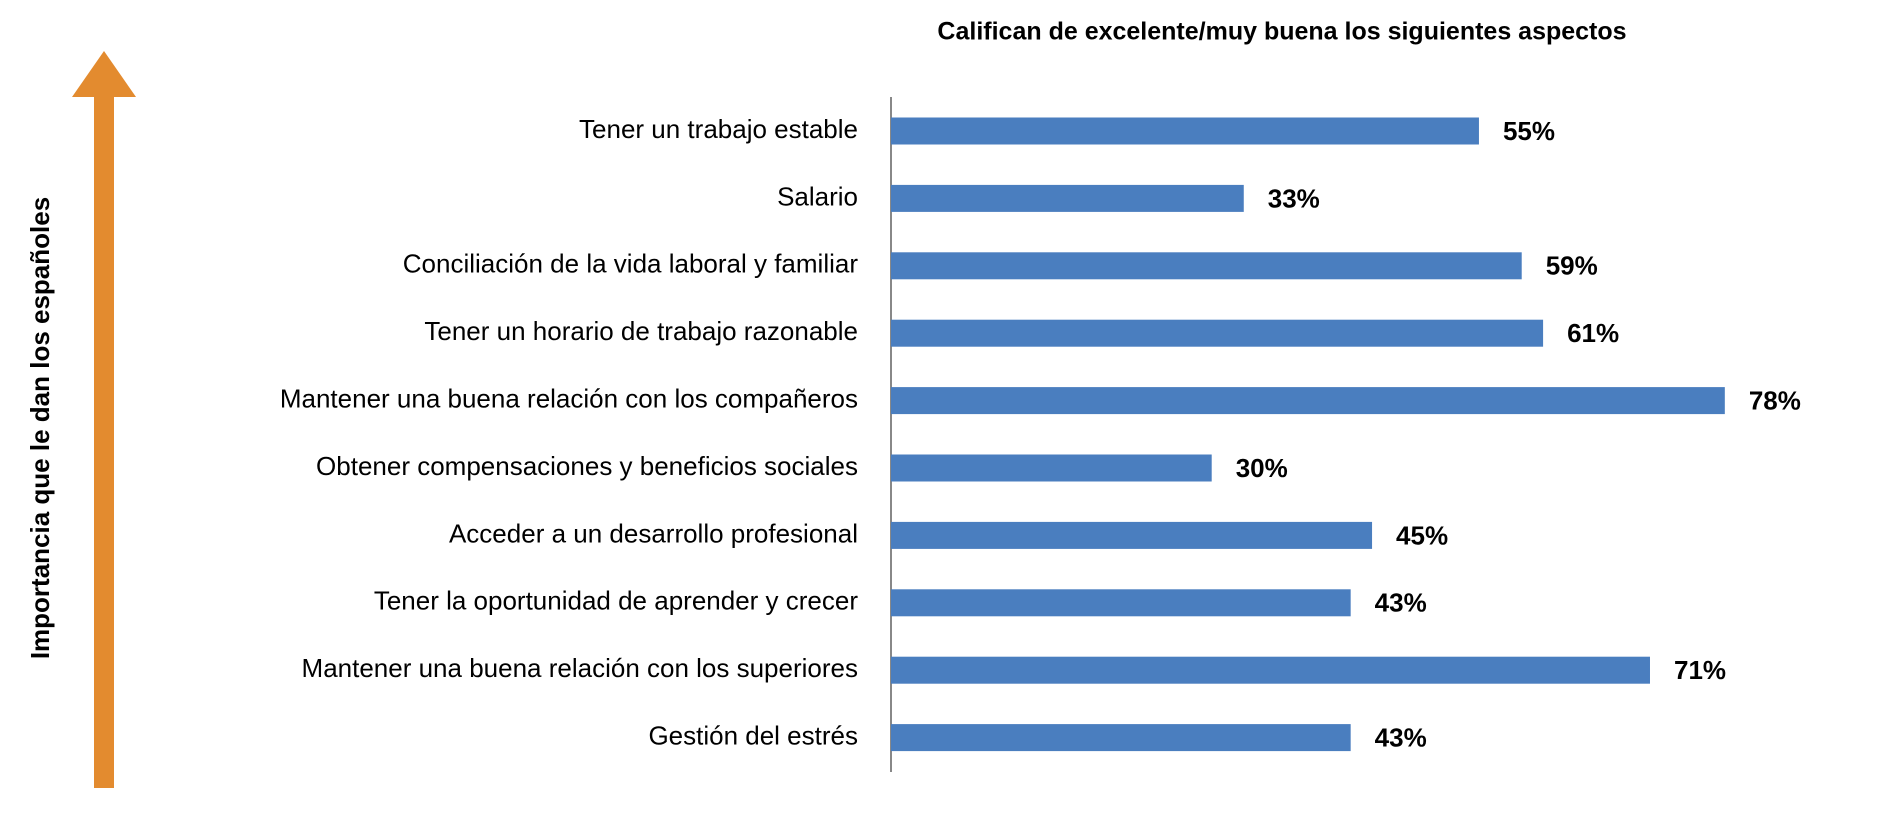 The image size is (1891, 815). What do you see at coordinates (718, 129) in the screenshot?
I see `category-label: Tener un trabajo estable` at bounding box center [718, 129].